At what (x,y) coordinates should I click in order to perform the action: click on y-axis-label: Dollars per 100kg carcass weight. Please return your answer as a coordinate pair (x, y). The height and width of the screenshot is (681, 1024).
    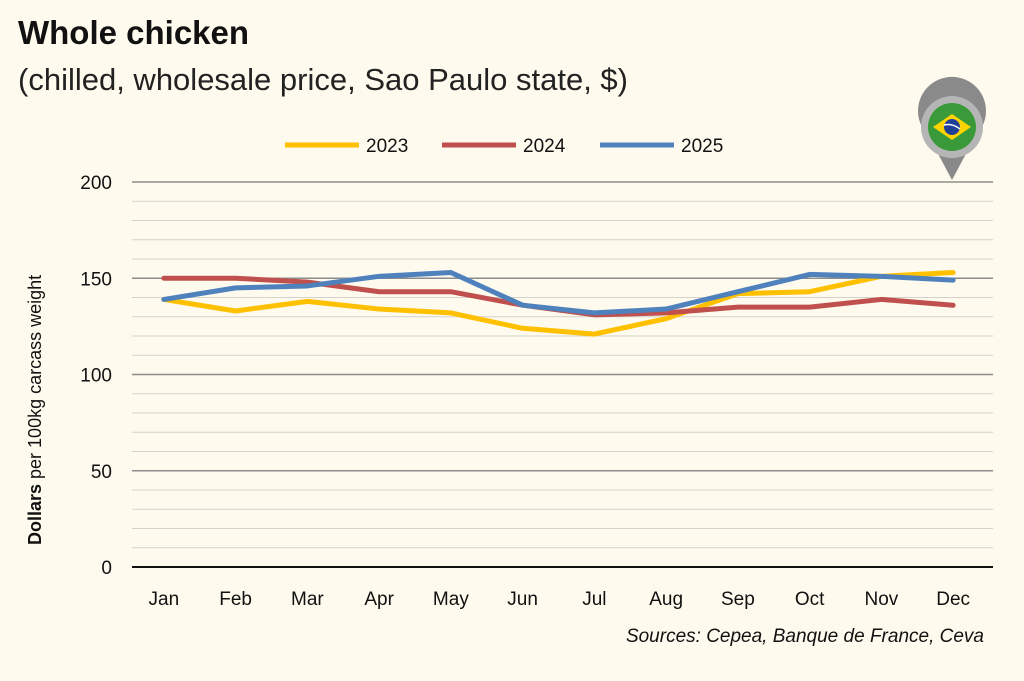
    Looking at the image, I should click on (35, 410).